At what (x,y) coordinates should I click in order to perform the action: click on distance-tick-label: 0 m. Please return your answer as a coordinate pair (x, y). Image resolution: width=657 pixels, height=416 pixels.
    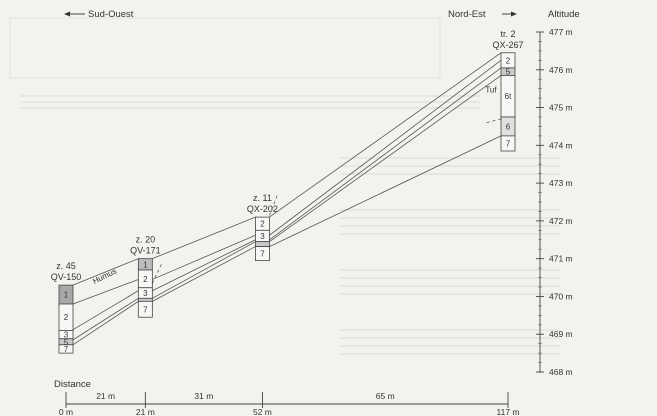
    Looking at the image, I should click on (66, 411).